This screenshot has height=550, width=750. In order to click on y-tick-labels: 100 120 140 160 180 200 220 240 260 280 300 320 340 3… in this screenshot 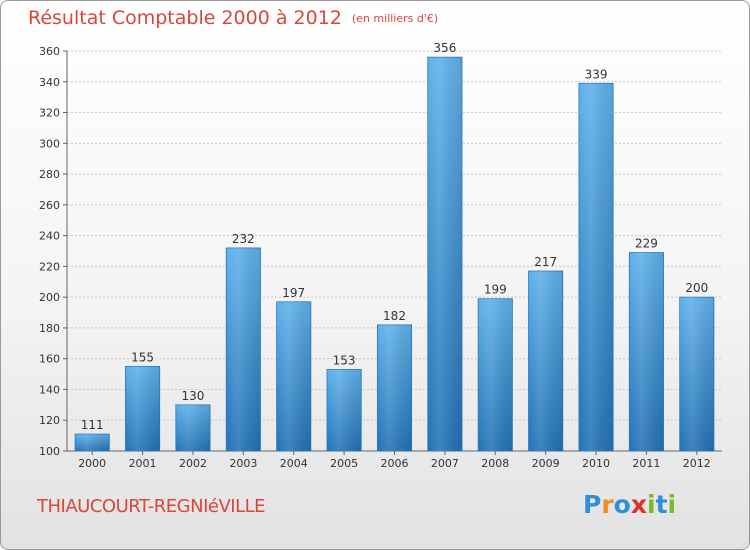, I will do `click(49, 251)`.